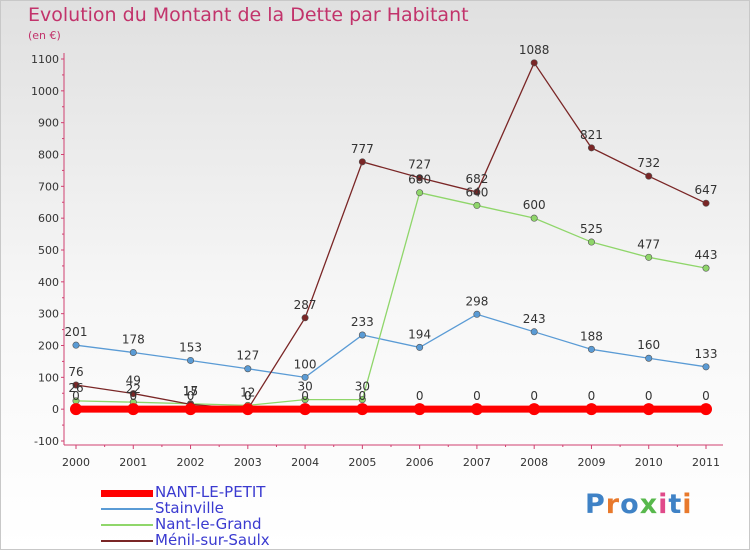  I want to click on x-tick-label: 2011, so click(706, 462).